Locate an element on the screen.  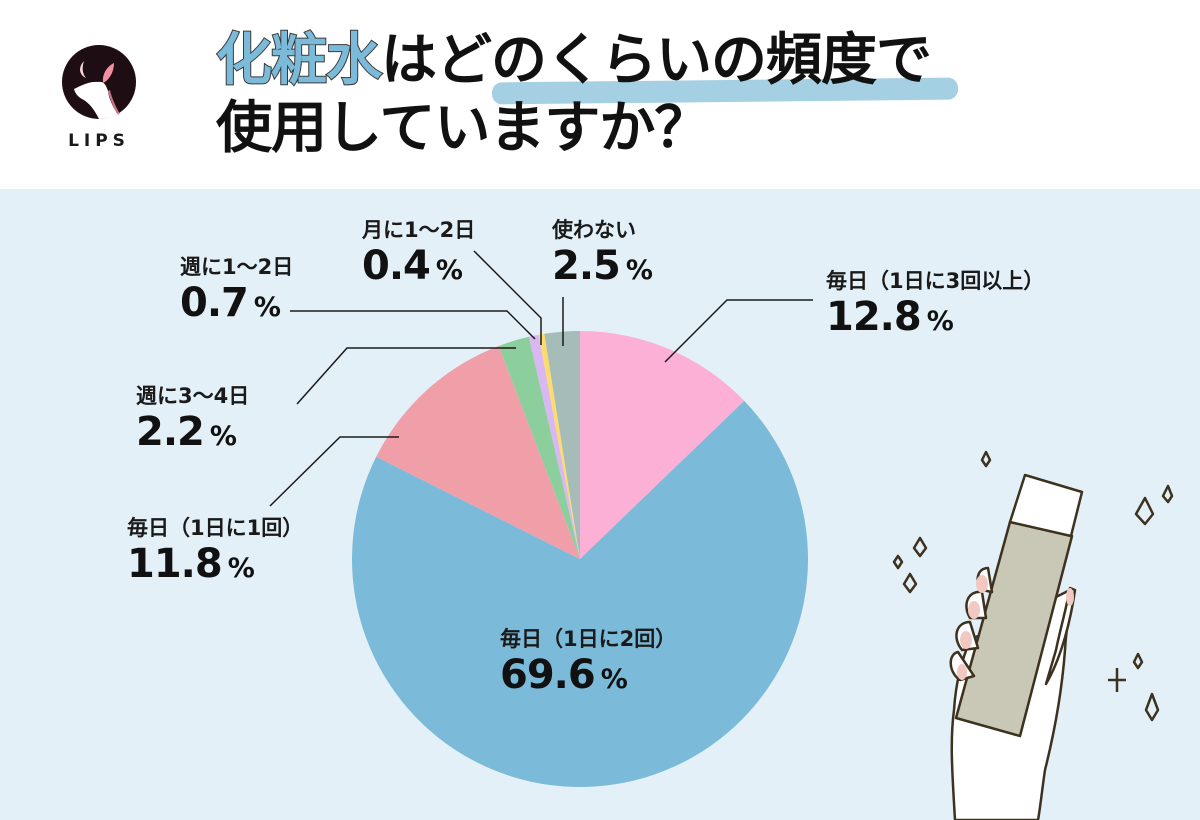
label-daily-2: 毎日（1日に2回） 69.6% is located at coordinates (588, 662).